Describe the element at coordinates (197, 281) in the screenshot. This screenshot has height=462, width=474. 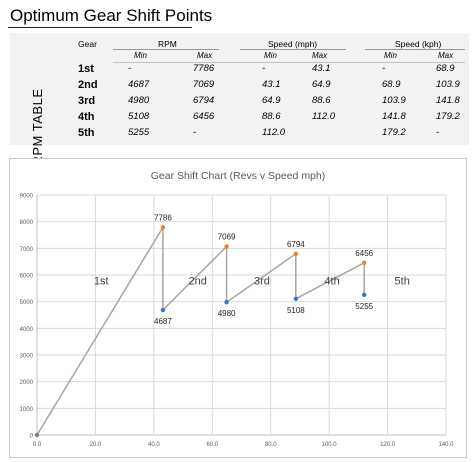
I see `gear-annotation: 2nd` at that location.